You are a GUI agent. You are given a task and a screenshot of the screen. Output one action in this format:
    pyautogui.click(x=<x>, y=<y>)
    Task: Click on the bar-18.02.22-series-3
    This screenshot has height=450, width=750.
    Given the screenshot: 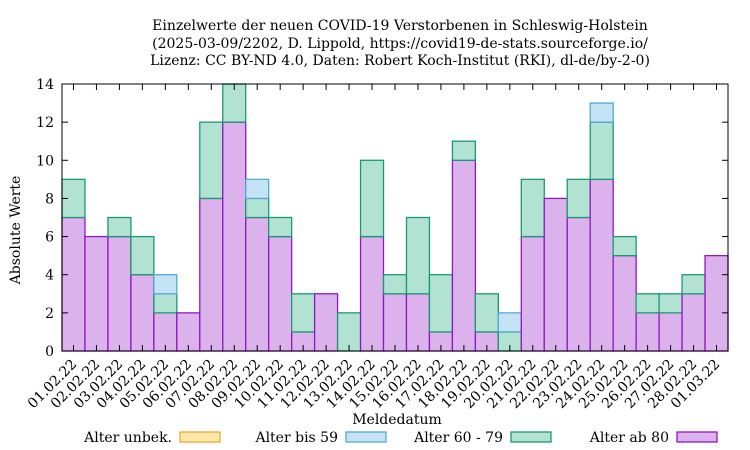 What is the action you would take?
    pyautogui.click(x=464, y=255)
    